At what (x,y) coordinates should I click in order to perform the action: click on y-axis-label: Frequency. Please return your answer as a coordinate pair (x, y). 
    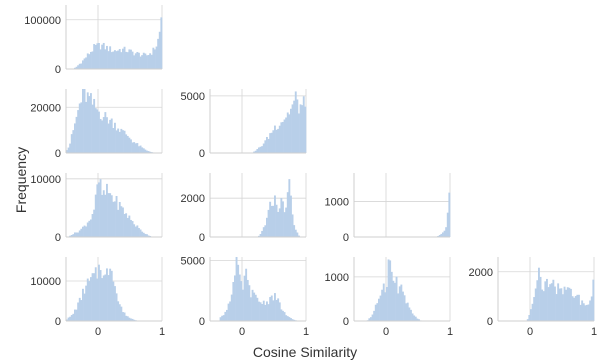
    Looking at the image, I should click on (21, 180).